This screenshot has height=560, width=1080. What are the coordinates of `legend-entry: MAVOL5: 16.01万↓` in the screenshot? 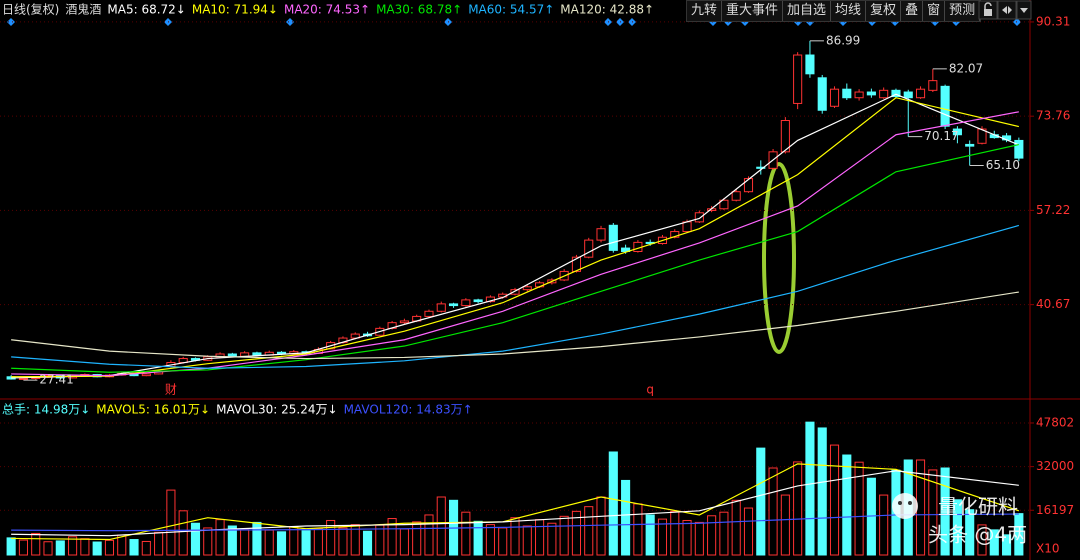 It's located at (153, 410).